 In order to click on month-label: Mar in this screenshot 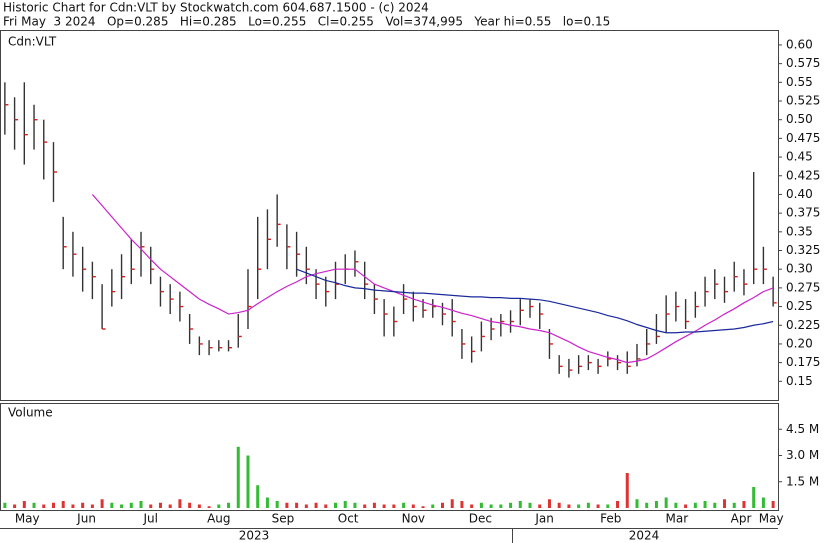, I will do `click(677, 519)`.